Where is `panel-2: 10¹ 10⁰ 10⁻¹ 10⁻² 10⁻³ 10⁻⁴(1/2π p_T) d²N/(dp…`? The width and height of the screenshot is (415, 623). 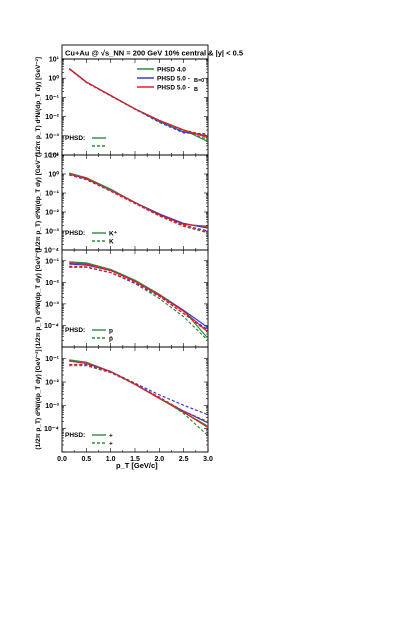
panel-2: 10¹ 10⁰ 10⁻¹ 10⁻² 10⁻³ 10⁻⁴(1/2π p_T) d²N/(dp… is located at coordinates (122, 203).